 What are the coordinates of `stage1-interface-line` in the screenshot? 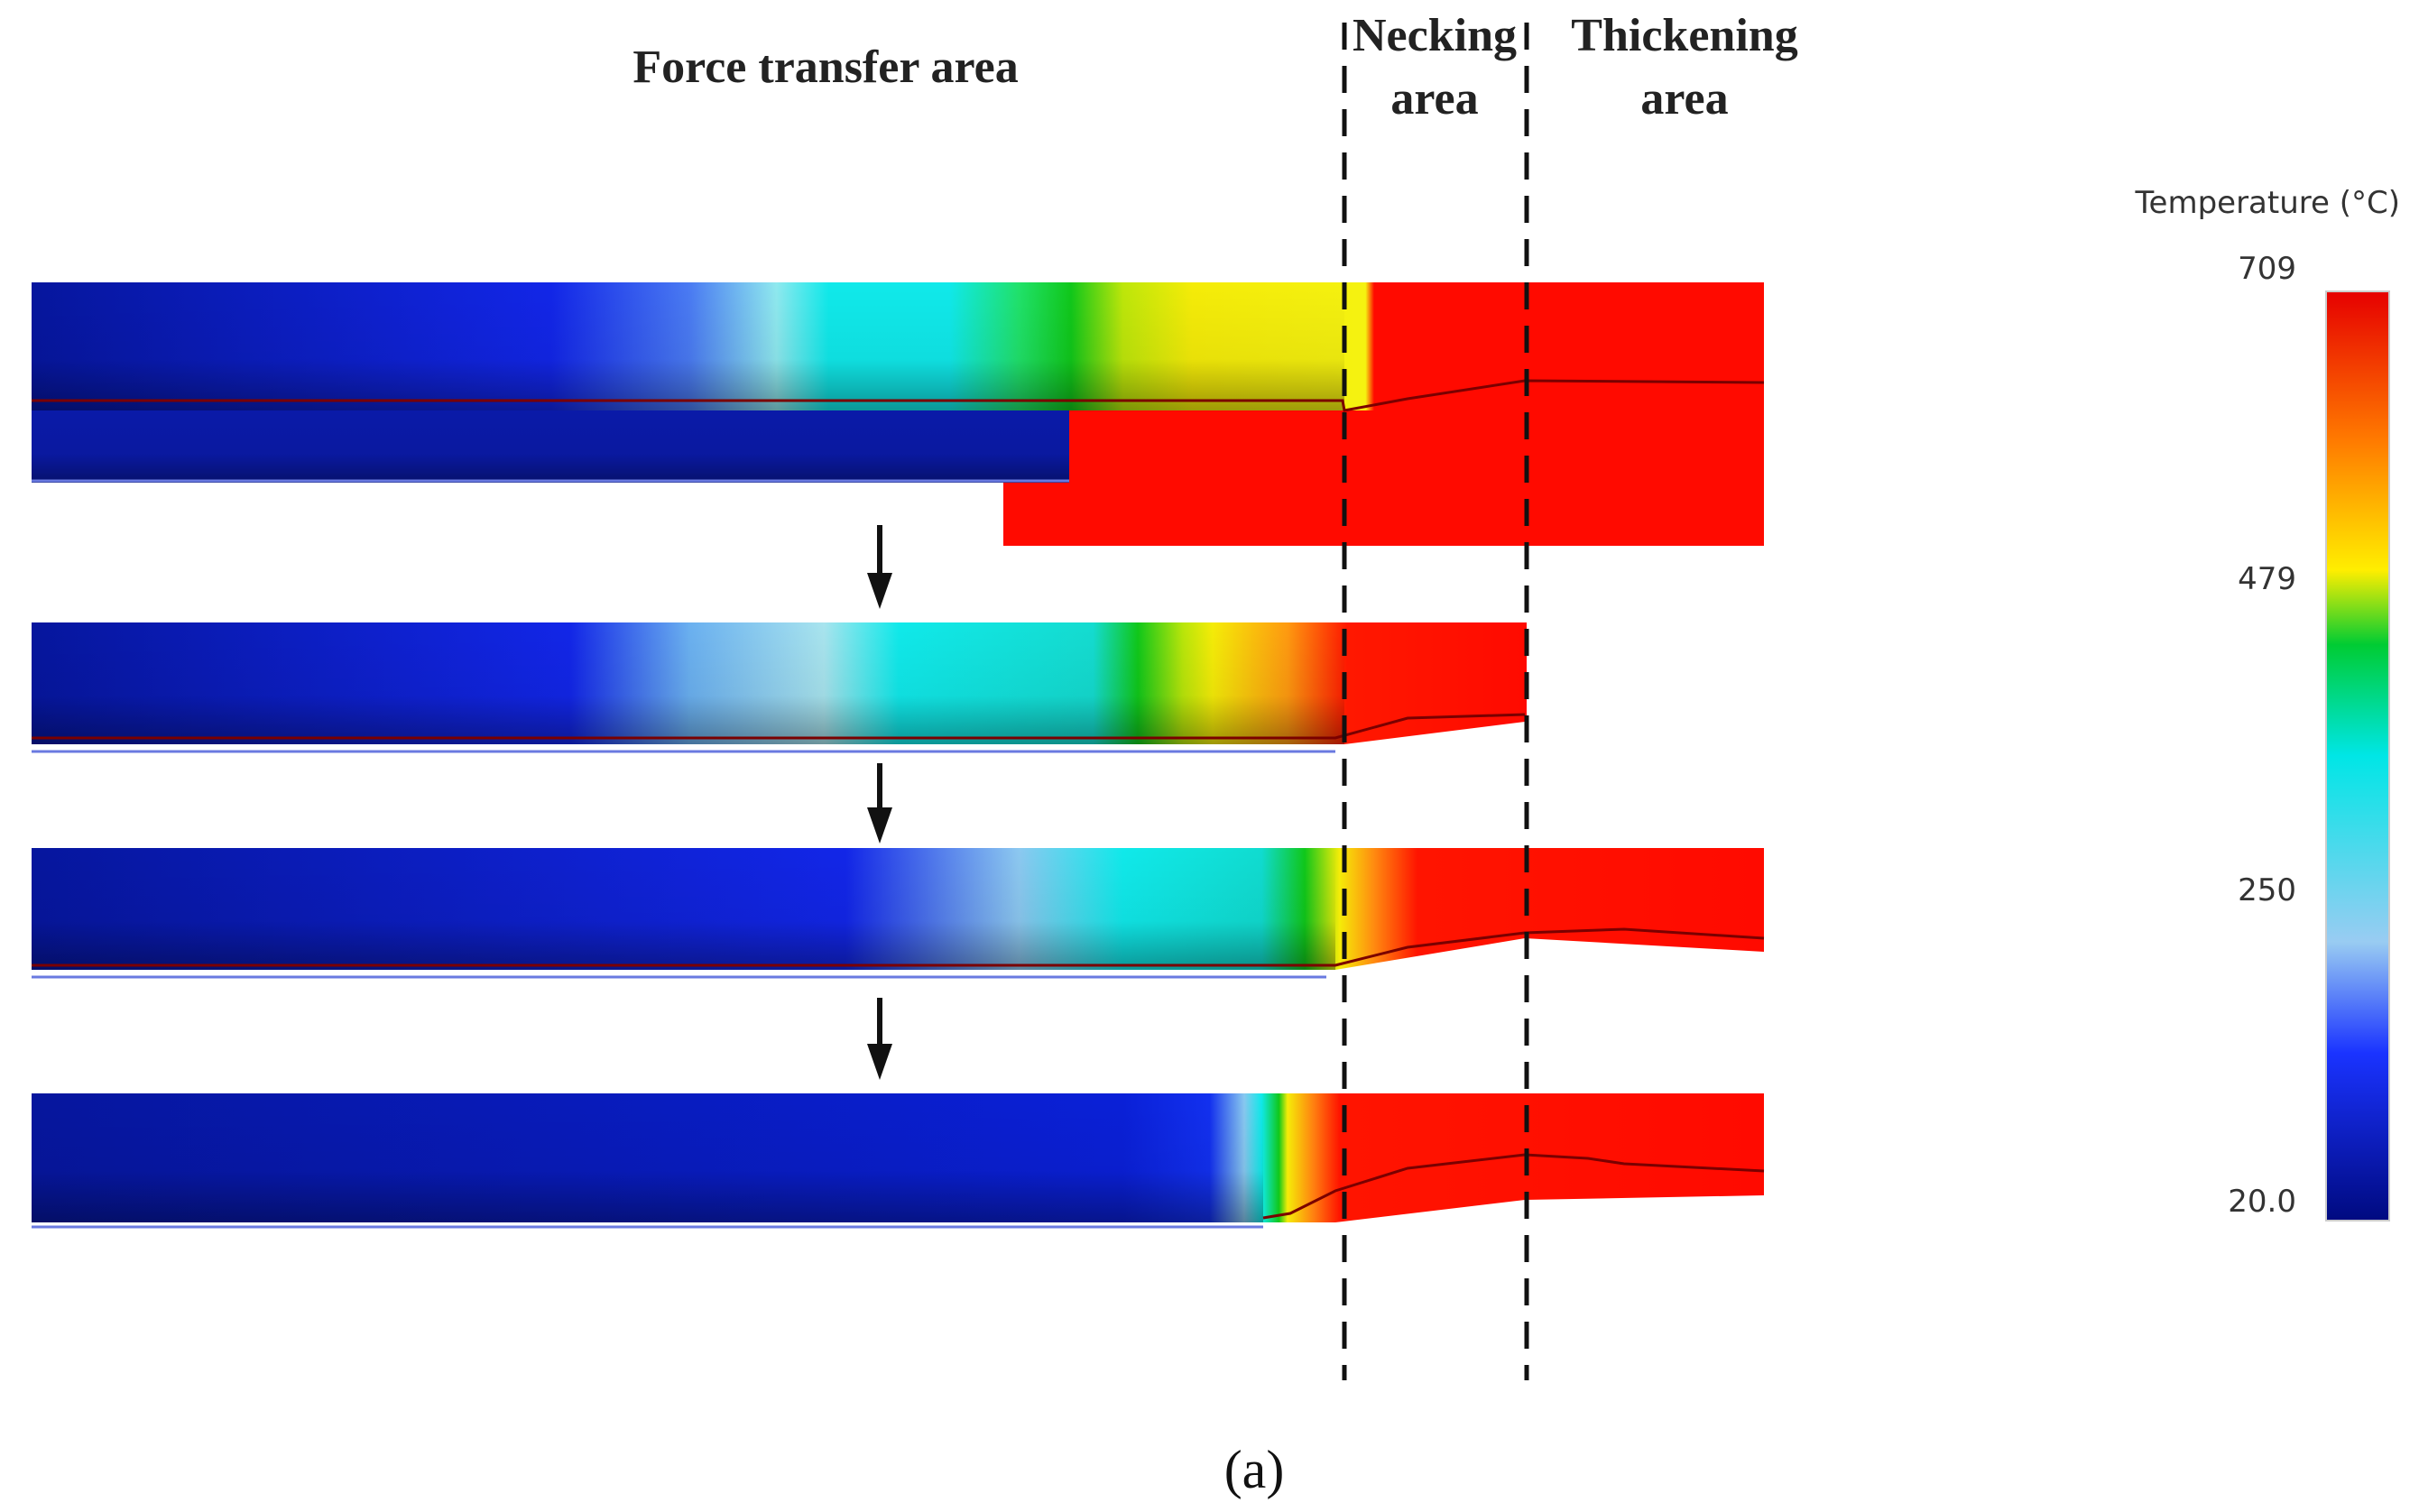 It's located at (898, 395).